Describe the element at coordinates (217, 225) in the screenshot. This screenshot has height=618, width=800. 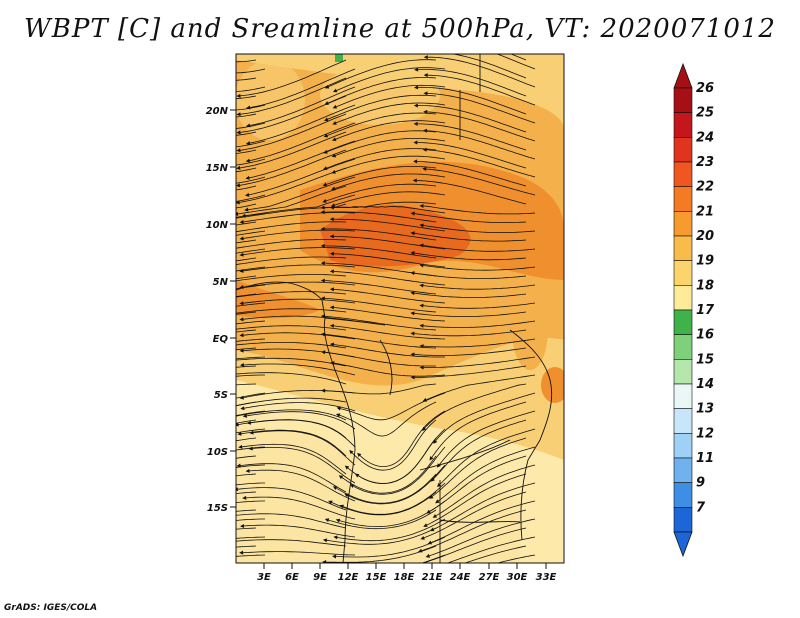
I see `lat-label: 10N` at that location.